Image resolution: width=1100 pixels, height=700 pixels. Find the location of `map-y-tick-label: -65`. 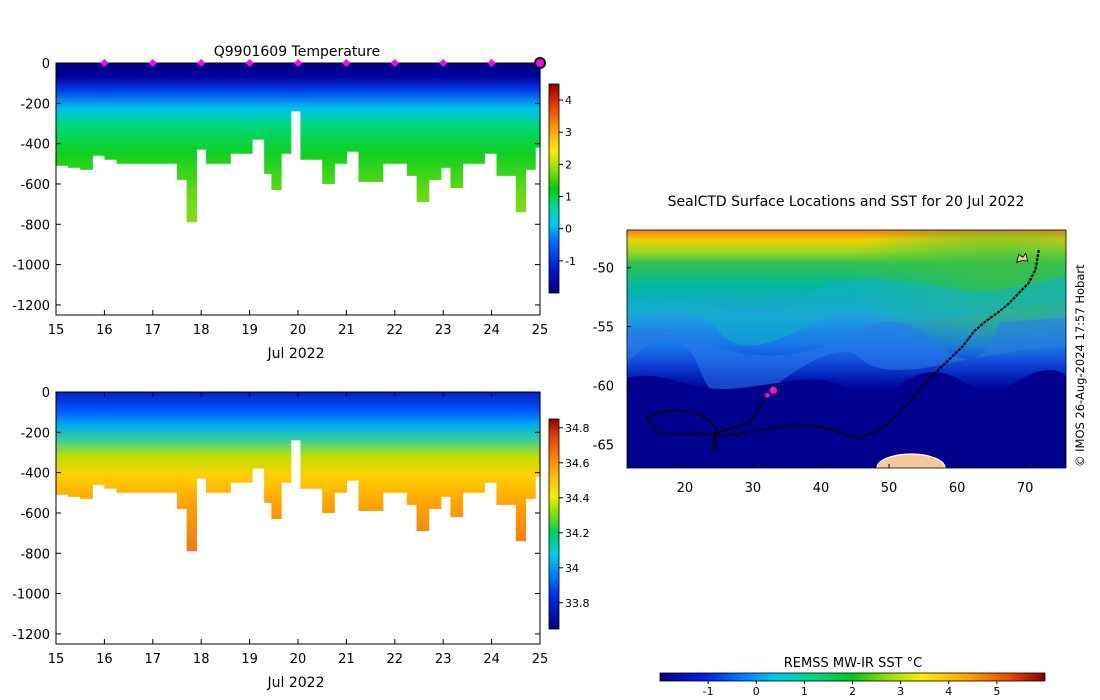

map-y-tick-label: -65 is located at coordinates (603, 445).